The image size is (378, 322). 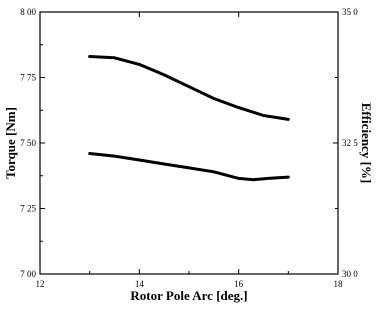 I want to click on y-left-tick-label: 8 00, so click(x=28, y=12).